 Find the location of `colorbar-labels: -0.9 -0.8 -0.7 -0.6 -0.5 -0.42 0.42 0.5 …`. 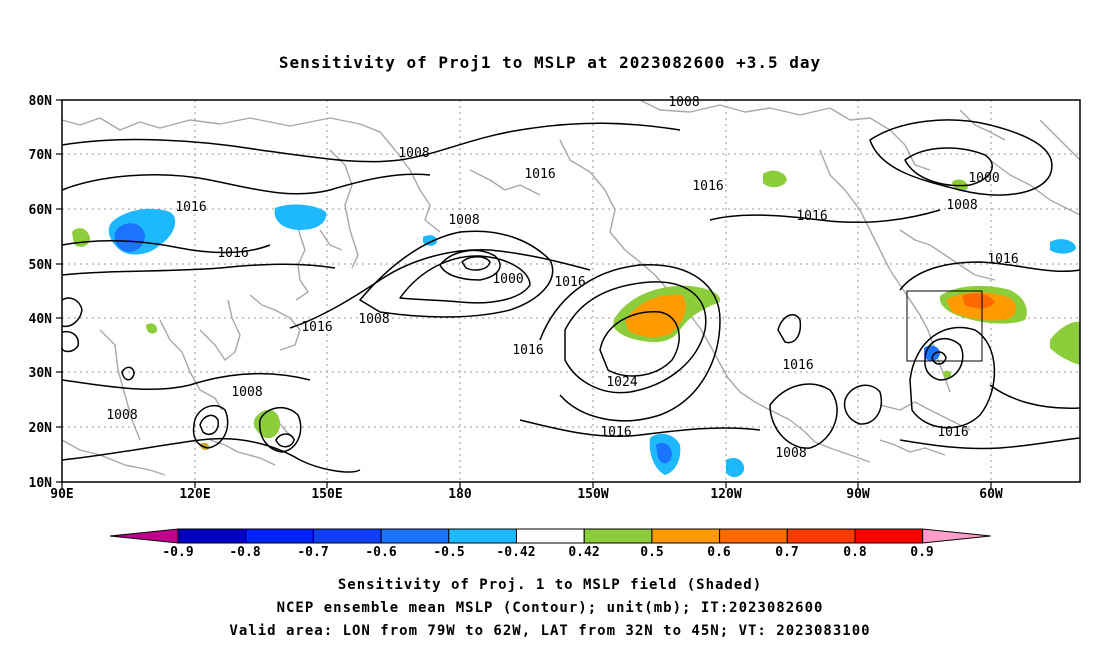

colorbar-labels: -0.9 -0.8 -0.7 -0.6 -0.5 -0.42 0.42 0.5 … is located at coordinates (547, 552).